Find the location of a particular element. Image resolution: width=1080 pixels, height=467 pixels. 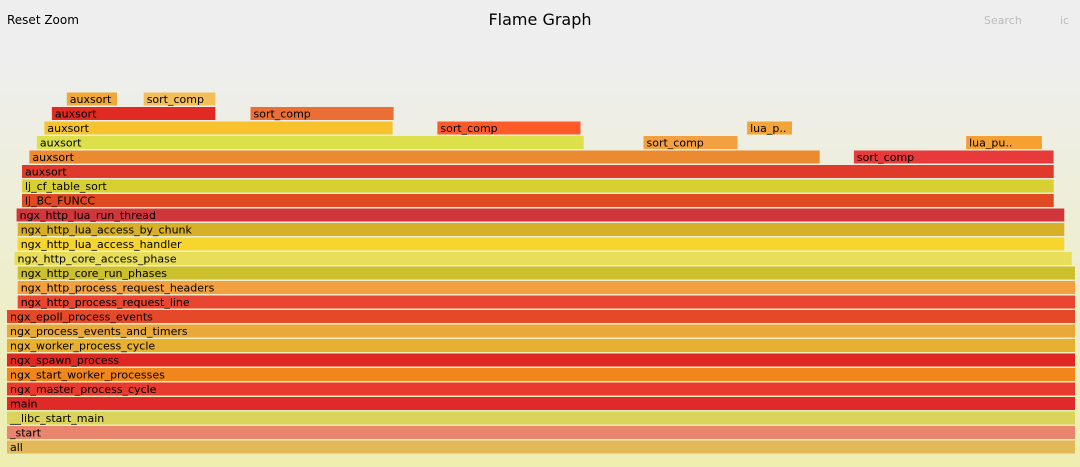

flame-frame-label: ngx_http_lua_run_thread is located at coordinates (88, 215).